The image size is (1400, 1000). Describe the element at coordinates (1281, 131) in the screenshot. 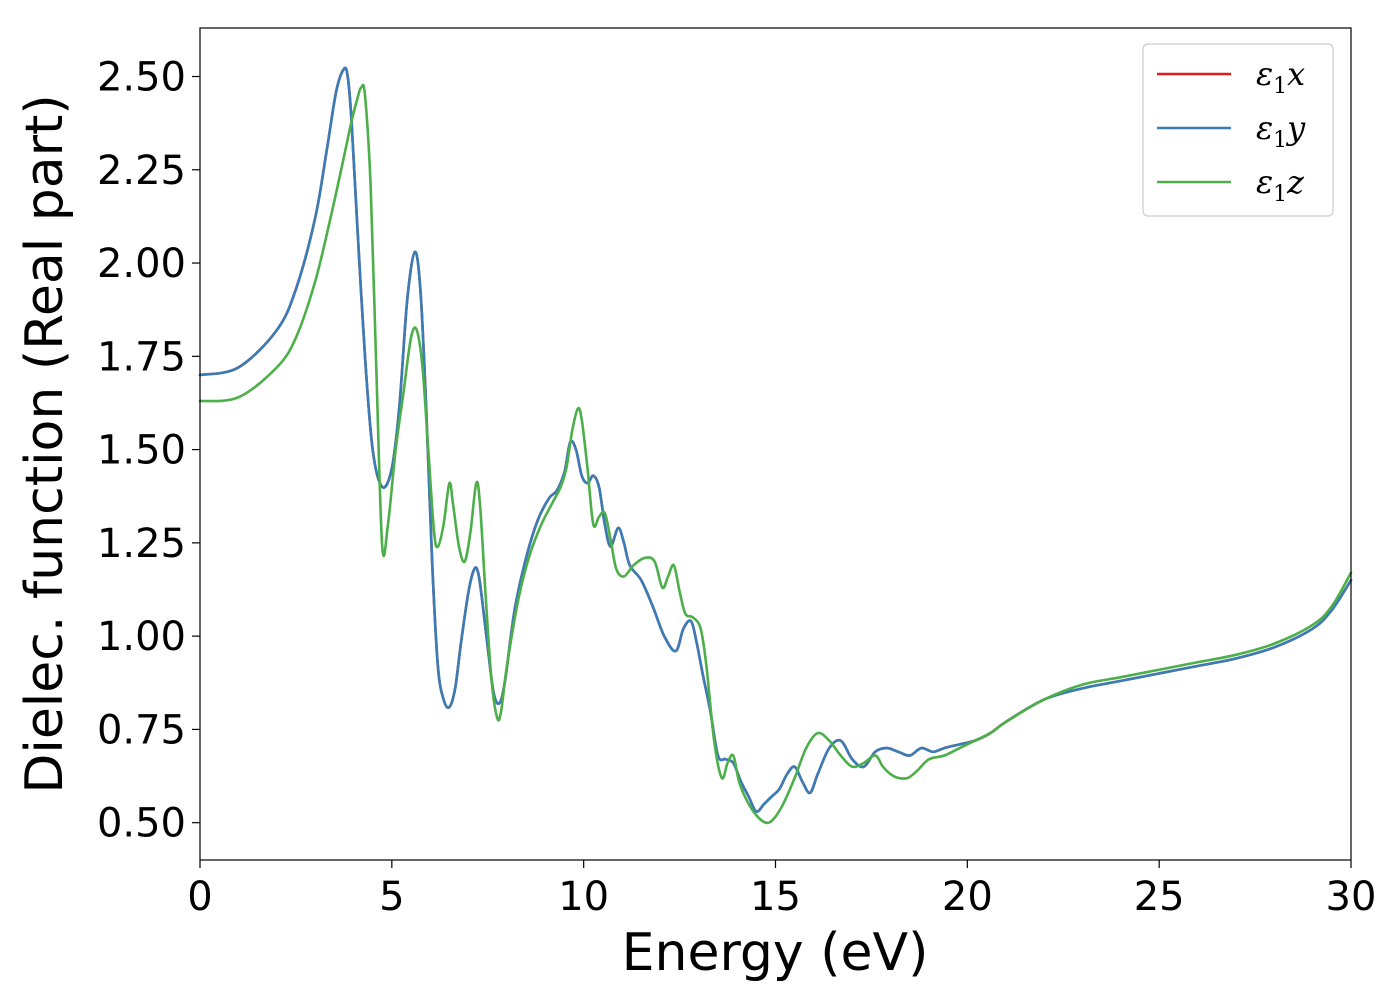

I see `legend-label-y: ε1y` at that location.